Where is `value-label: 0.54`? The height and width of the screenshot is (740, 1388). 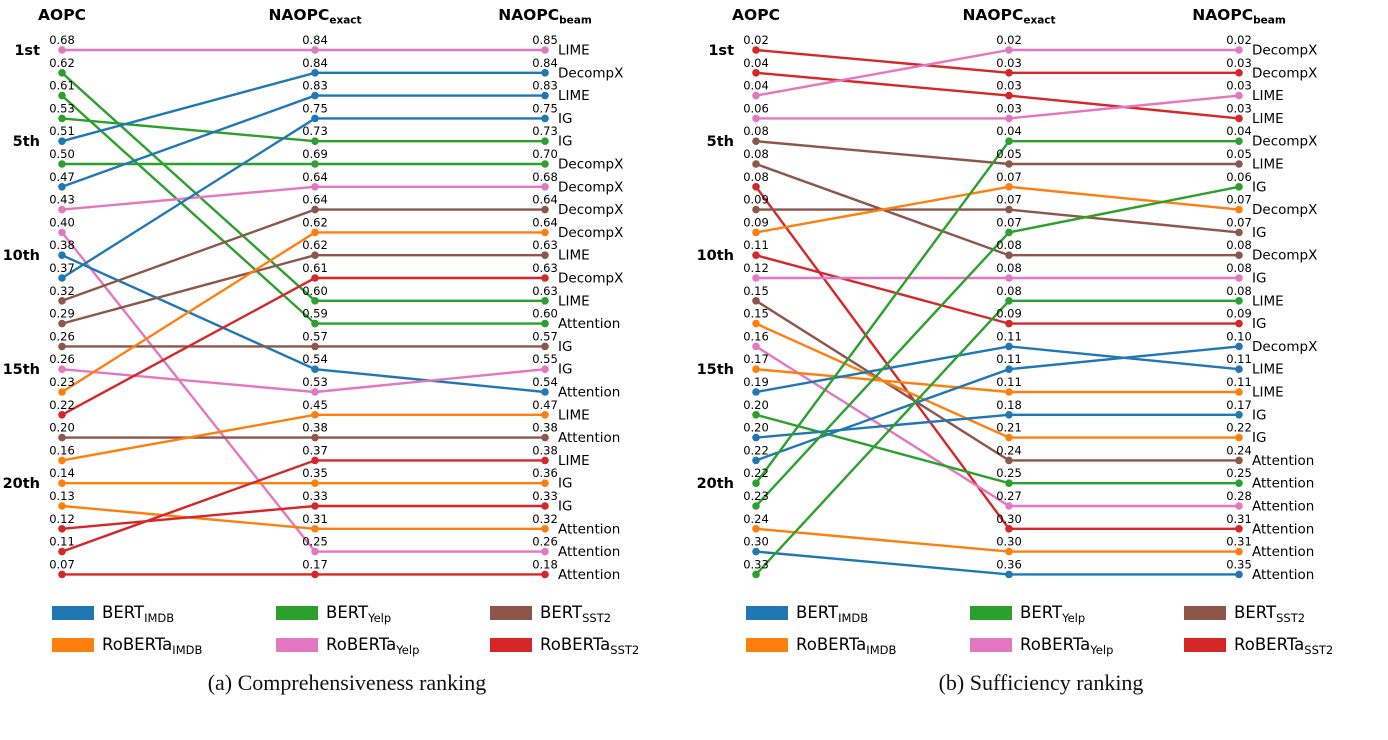 value-label: 0.54 is located at coordinates (545, 382).